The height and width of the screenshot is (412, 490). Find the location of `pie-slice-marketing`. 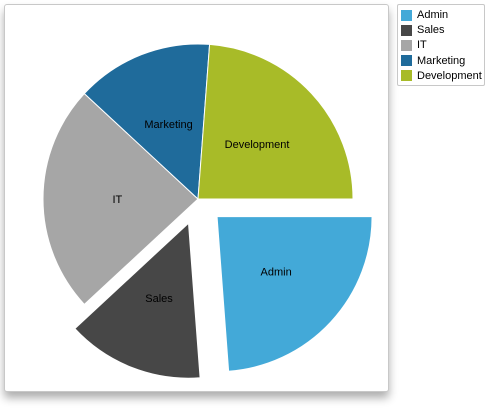

pie-slice-marketing is located at coordinates (147, 122).